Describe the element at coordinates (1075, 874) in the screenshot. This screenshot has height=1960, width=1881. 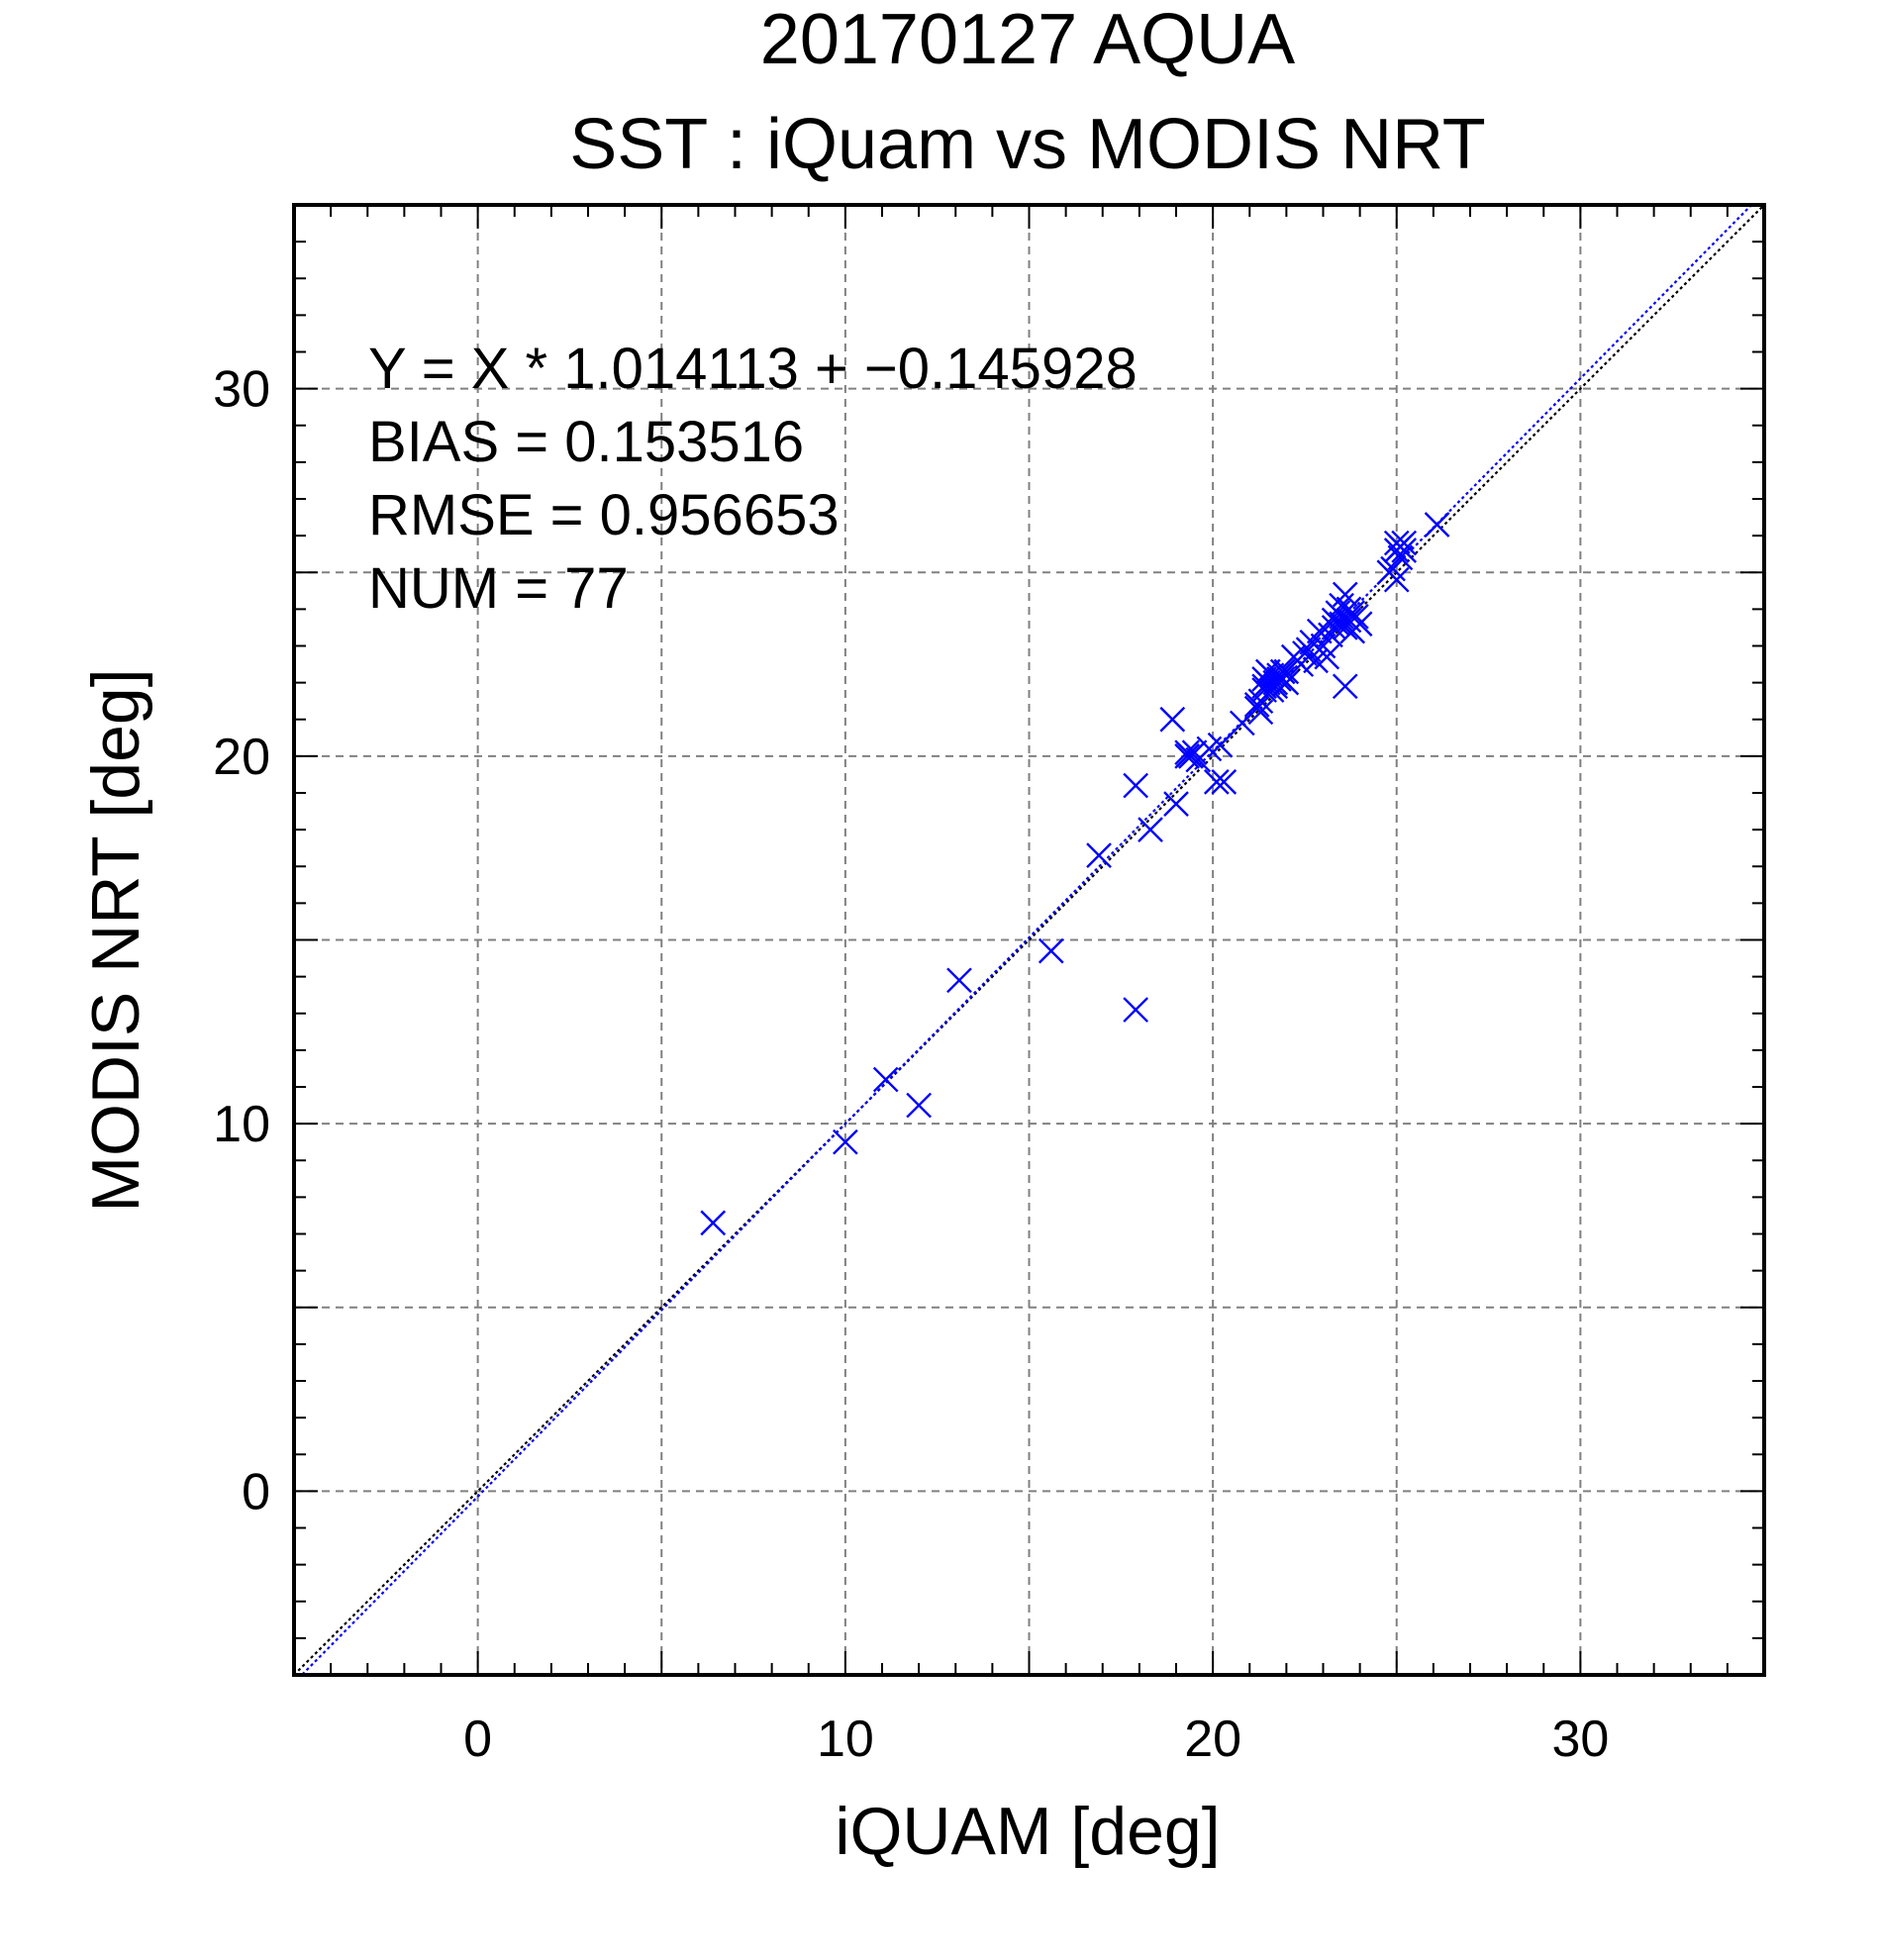
I see `data-points` at that location.